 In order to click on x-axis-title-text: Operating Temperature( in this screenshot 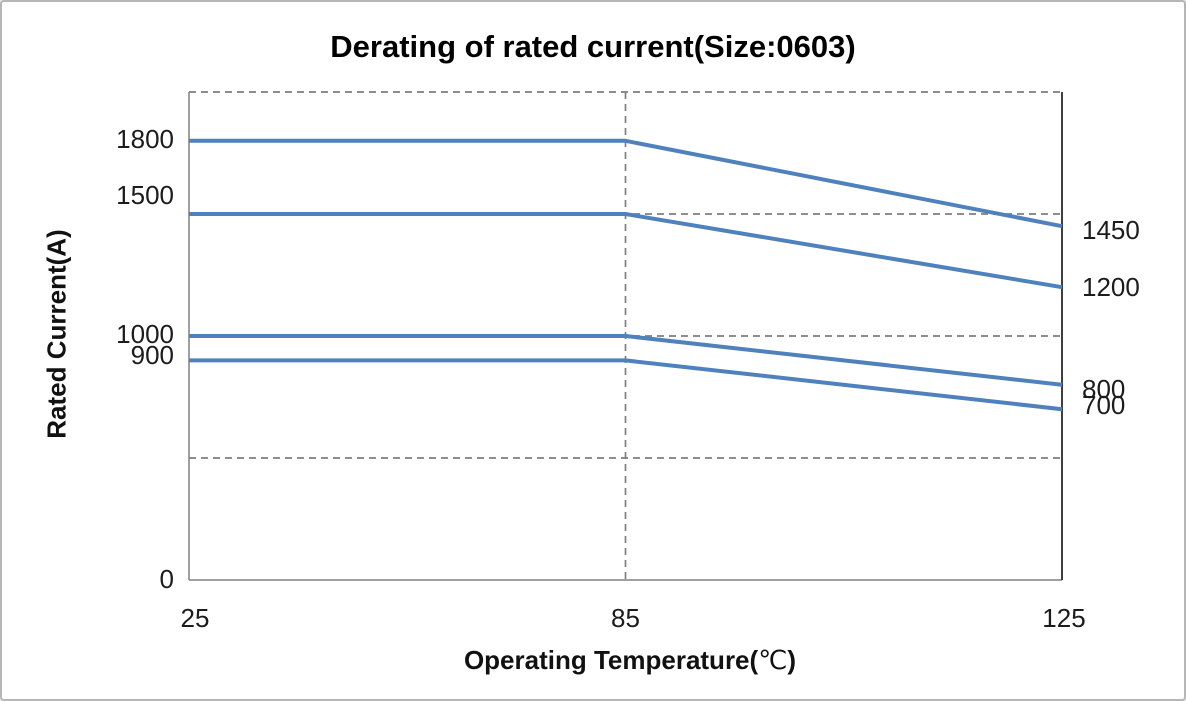, I will do `click(611, 660)`.